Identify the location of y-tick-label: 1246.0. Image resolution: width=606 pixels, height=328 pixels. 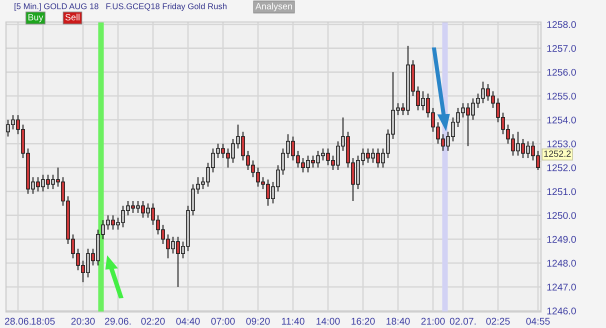
(561, 311).